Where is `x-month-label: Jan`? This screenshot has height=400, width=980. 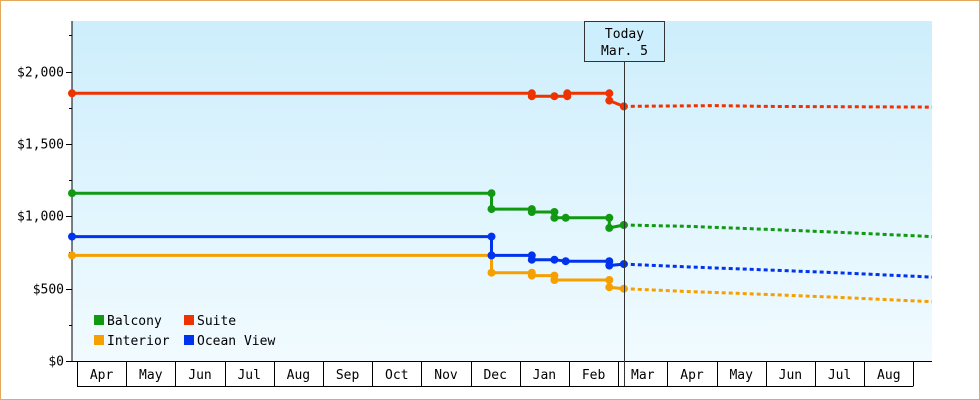
x-month-label: Jan is located at coordinates (544, 375).